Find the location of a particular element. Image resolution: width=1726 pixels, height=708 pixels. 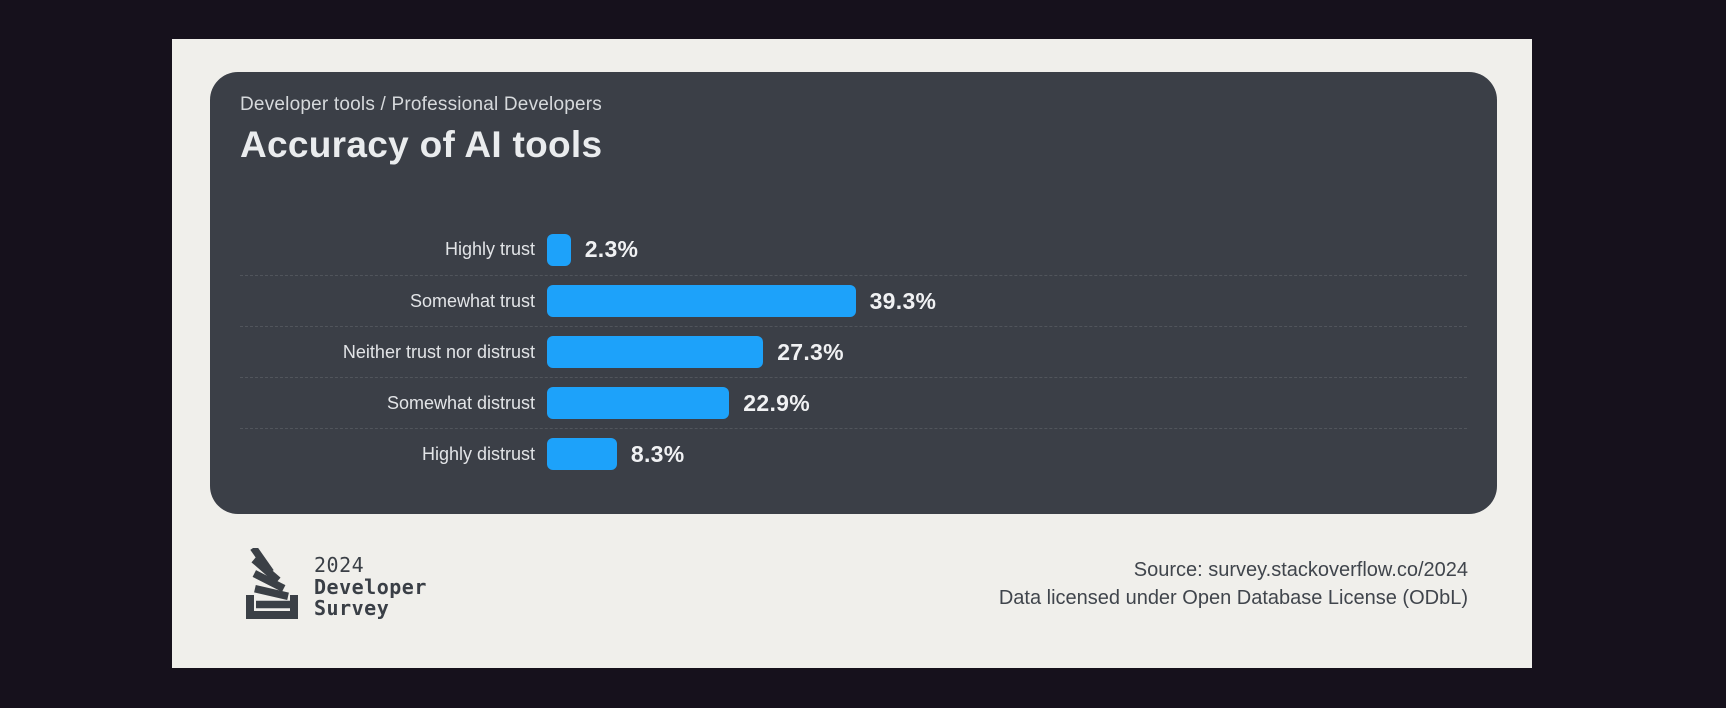

value-label: 27.3% is located at coordinates (810, 351).